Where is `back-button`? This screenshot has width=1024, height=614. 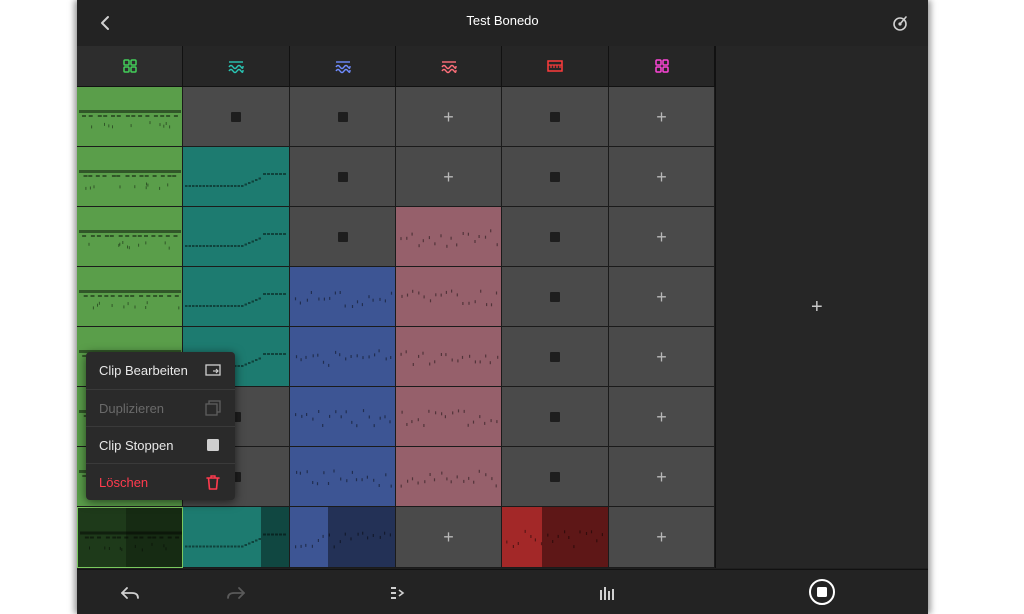 back-button is located at coordinates (105, 23).